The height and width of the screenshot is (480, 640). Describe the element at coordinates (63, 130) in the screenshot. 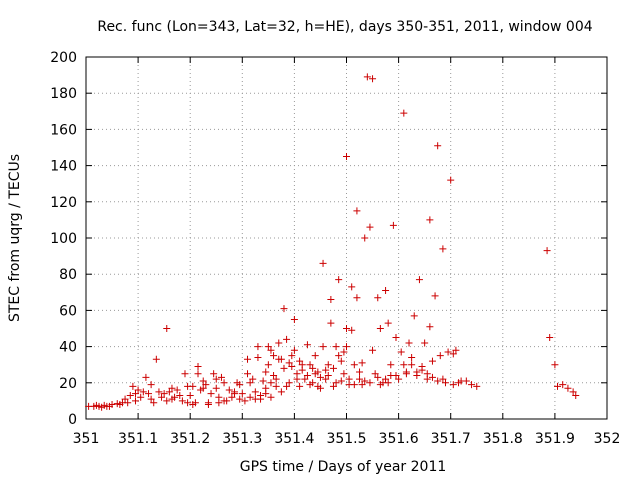

I see `y-tick-label: 160` at that location.